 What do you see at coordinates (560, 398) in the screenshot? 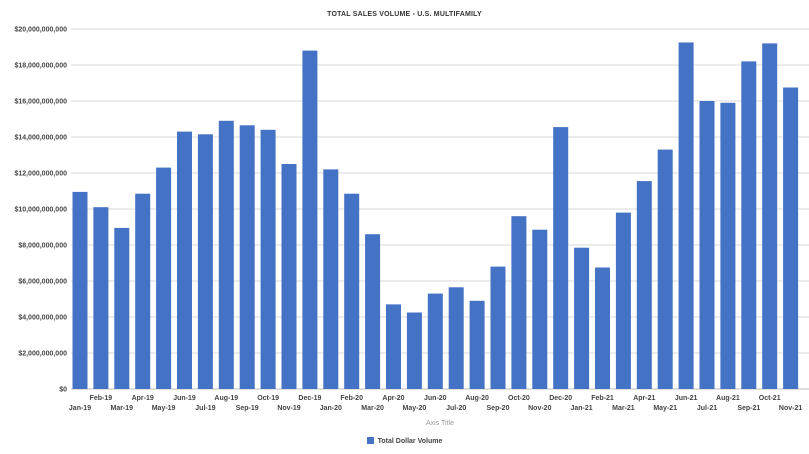
I see `x-tick-label: Dec-20` at bounding box center [560, 398].